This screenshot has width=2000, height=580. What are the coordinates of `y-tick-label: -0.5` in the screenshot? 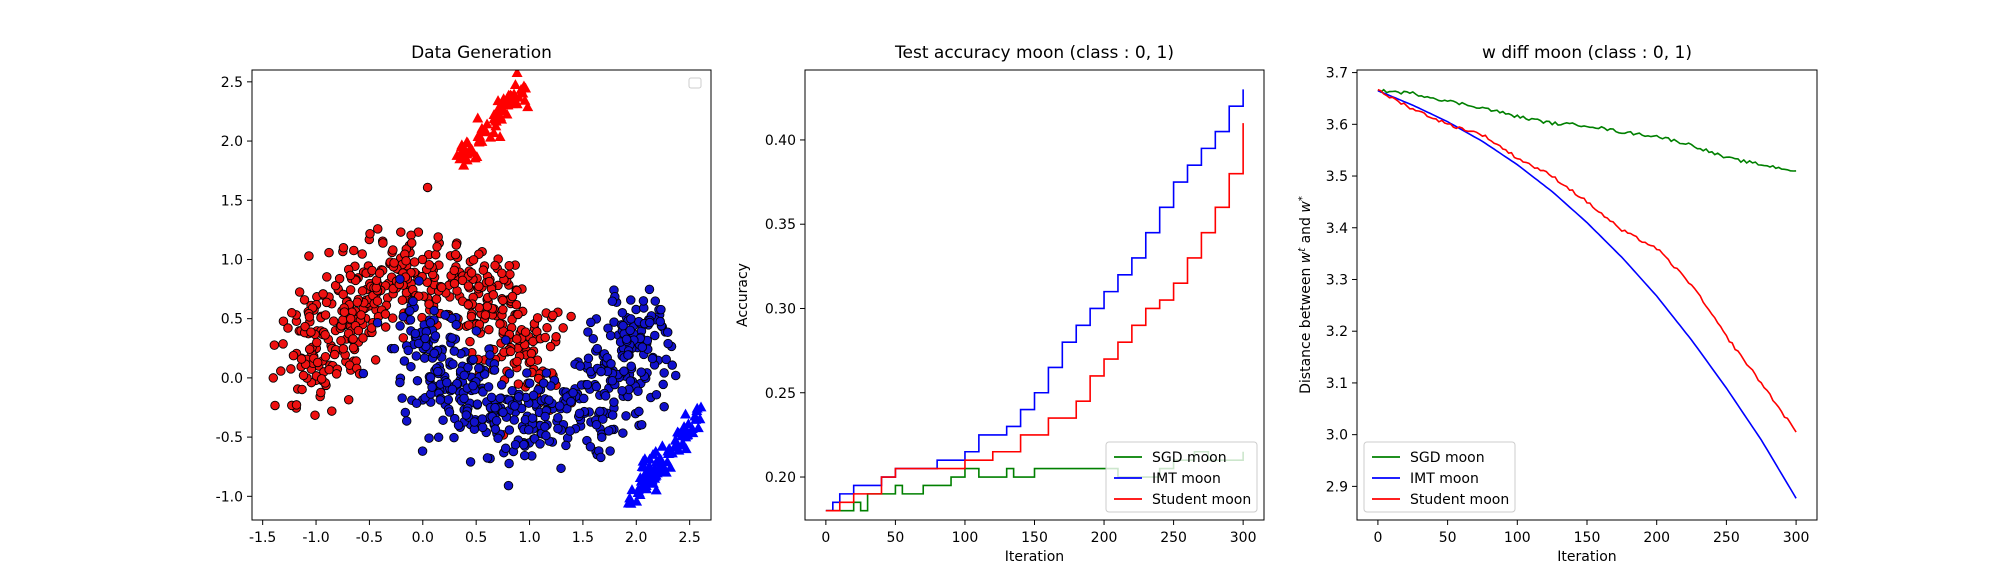 It's located at (229, 438).